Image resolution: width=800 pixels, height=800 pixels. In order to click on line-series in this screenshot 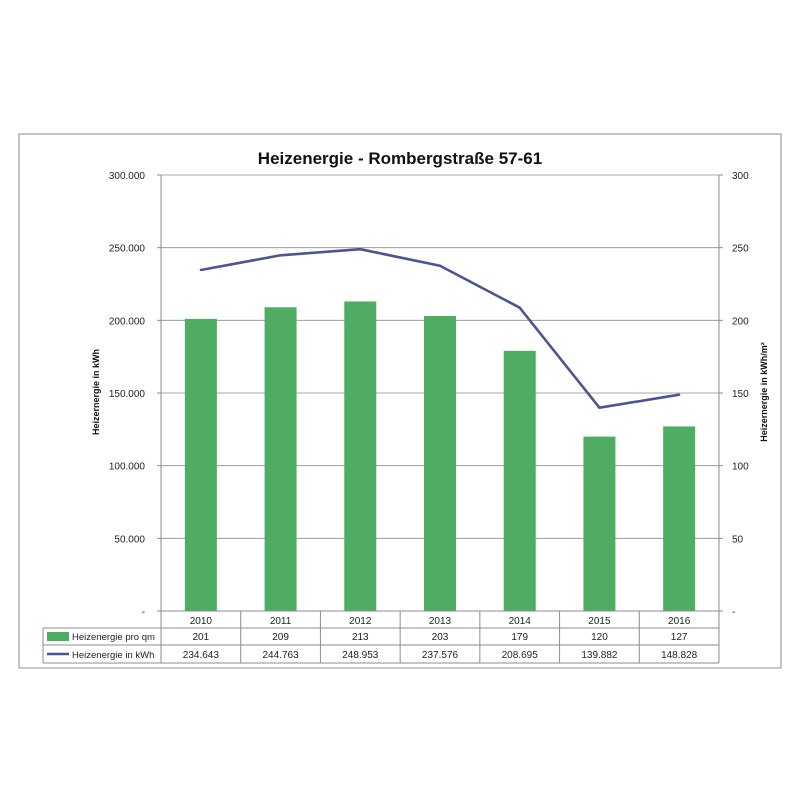, I will do `click(440, 328)`.